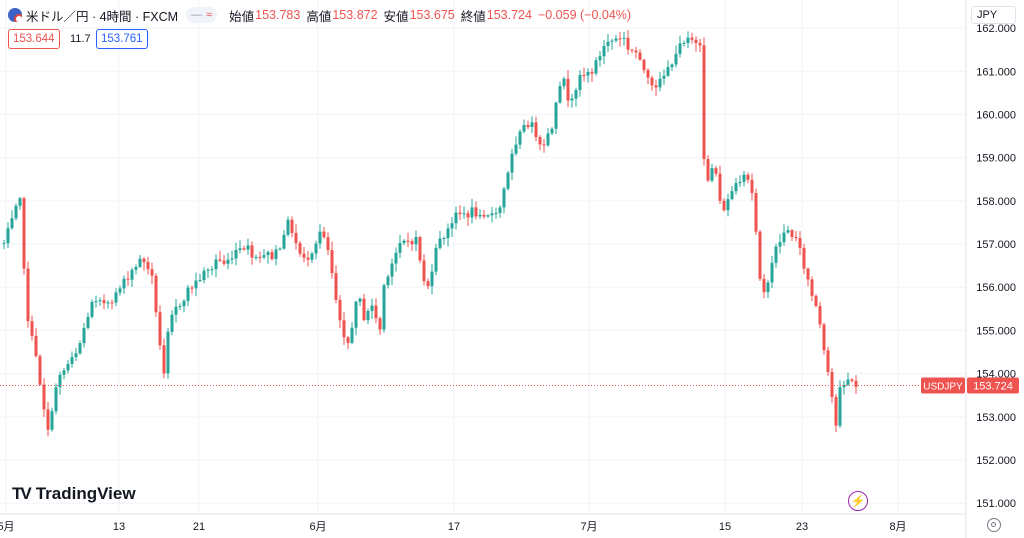 The height and width of the screenshot is (538, 1024). What do you see at coordinates (996, 461) in the screenshot?
I see `price-tick-label: 152.000` at bounding box center [996, 461].